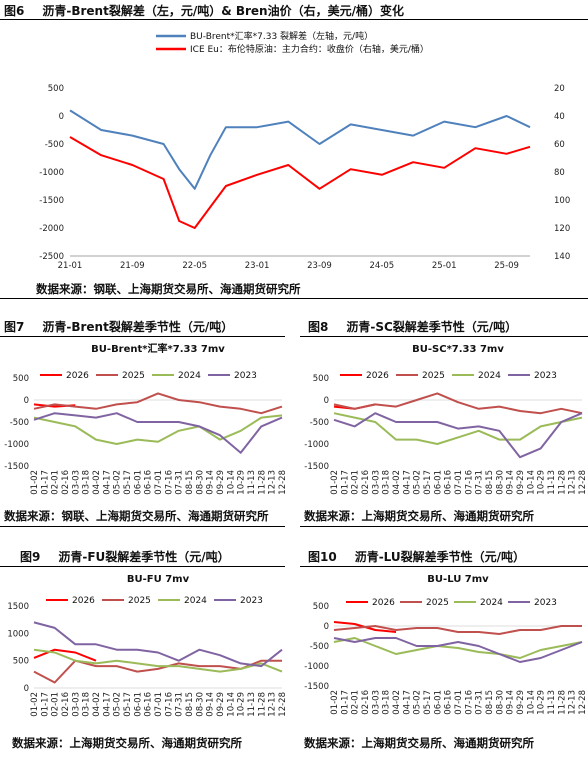 This screenshot has width=588, height=758. What do you see at coordinates (444, 336) in the screenshot?
I see `fig8-title-rule` at bounding box center [444, 336].